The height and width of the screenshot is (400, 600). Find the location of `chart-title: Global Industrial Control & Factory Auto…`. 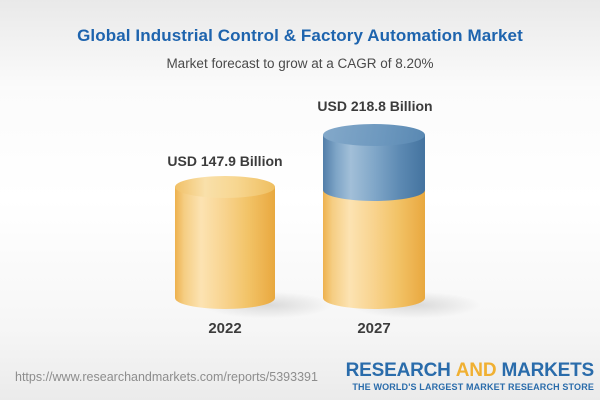

chart-title: Global Industrial Control & Factory Auto… is located at coordinates (300, 35).